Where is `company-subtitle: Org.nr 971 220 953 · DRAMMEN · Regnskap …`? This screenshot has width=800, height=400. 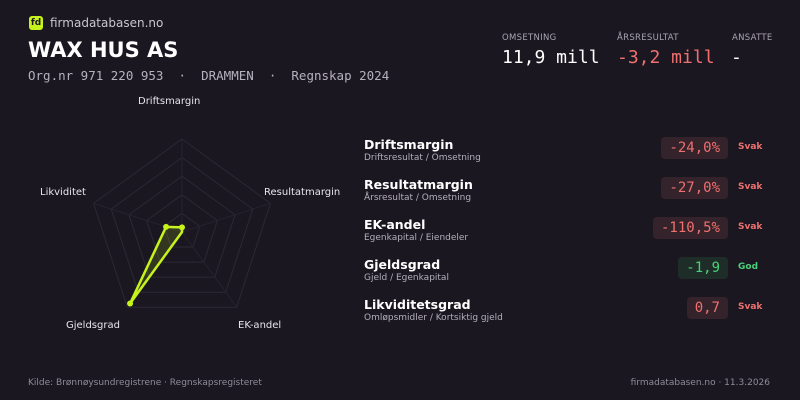 company-subtitle: Org.nr 971 220 953 · DRAMMEN · Regnskap … is located at coordinates (209, 75).